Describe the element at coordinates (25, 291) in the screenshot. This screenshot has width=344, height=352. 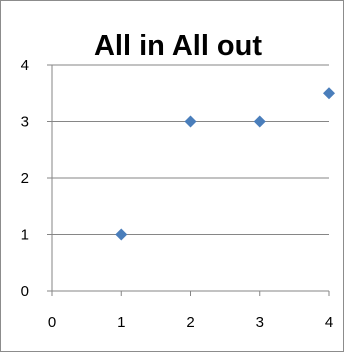
I see `y-tick-label-0: 0` at that location.